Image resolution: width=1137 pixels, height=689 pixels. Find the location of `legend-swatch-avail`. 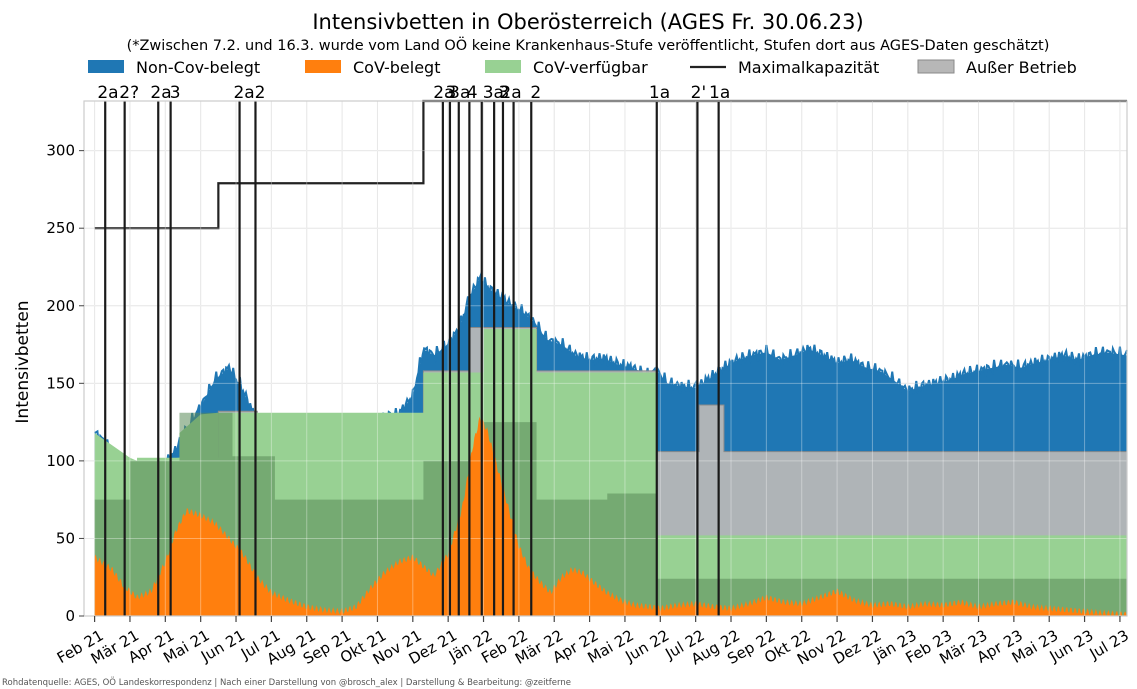

legend-swatch-avail is located at coordinates (503, 66).